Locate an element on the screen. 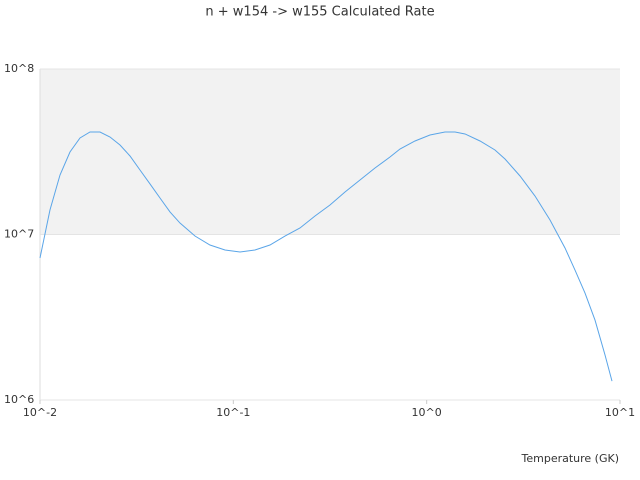  y-tick-label: 10^6 is located at coordinates (19, 399).